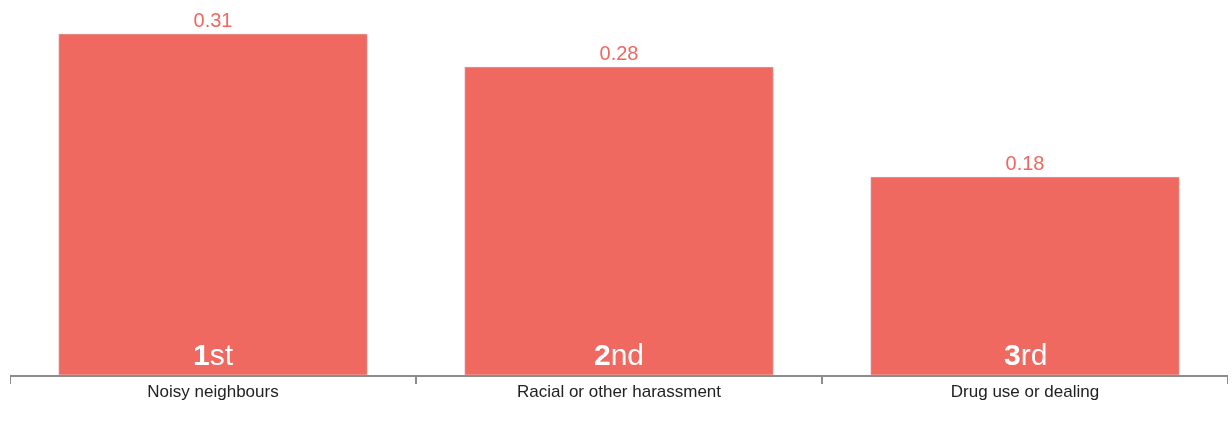  I want to click on x-tick-label: Drug use or dealing, so click(1025, 392).